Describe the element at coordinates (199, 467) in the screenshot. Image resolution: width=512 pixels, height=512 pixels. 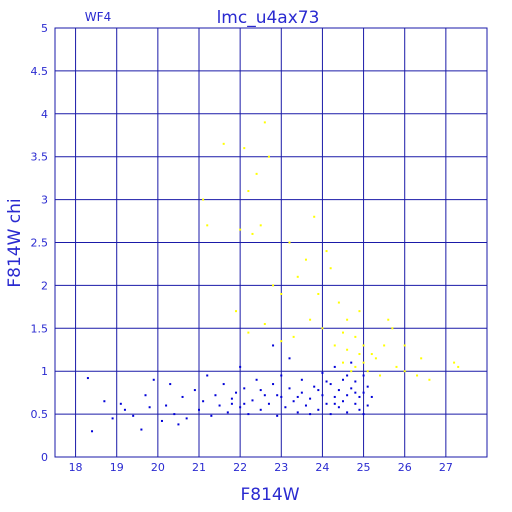
I see `x-tick-label: 21` at that location.